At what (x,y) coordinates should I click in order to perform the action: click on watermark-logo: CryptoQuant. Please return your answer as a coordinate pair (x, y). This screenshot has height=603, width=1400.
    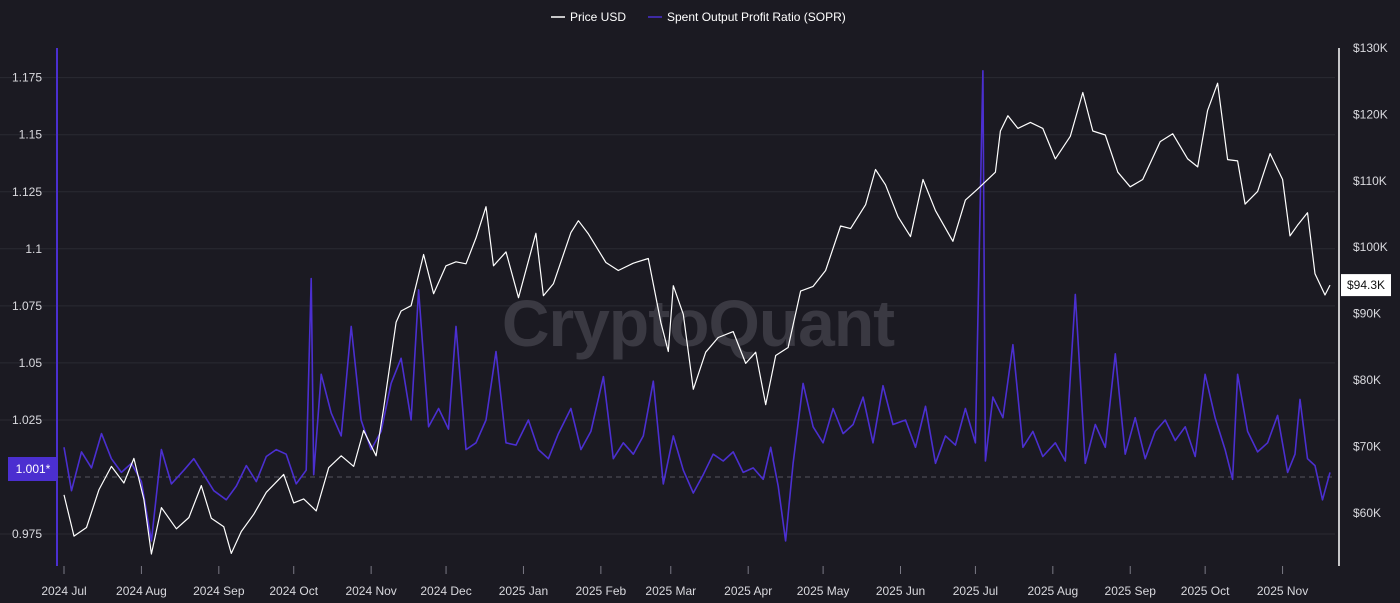
    Looking at the image, I should click on (698, 323).